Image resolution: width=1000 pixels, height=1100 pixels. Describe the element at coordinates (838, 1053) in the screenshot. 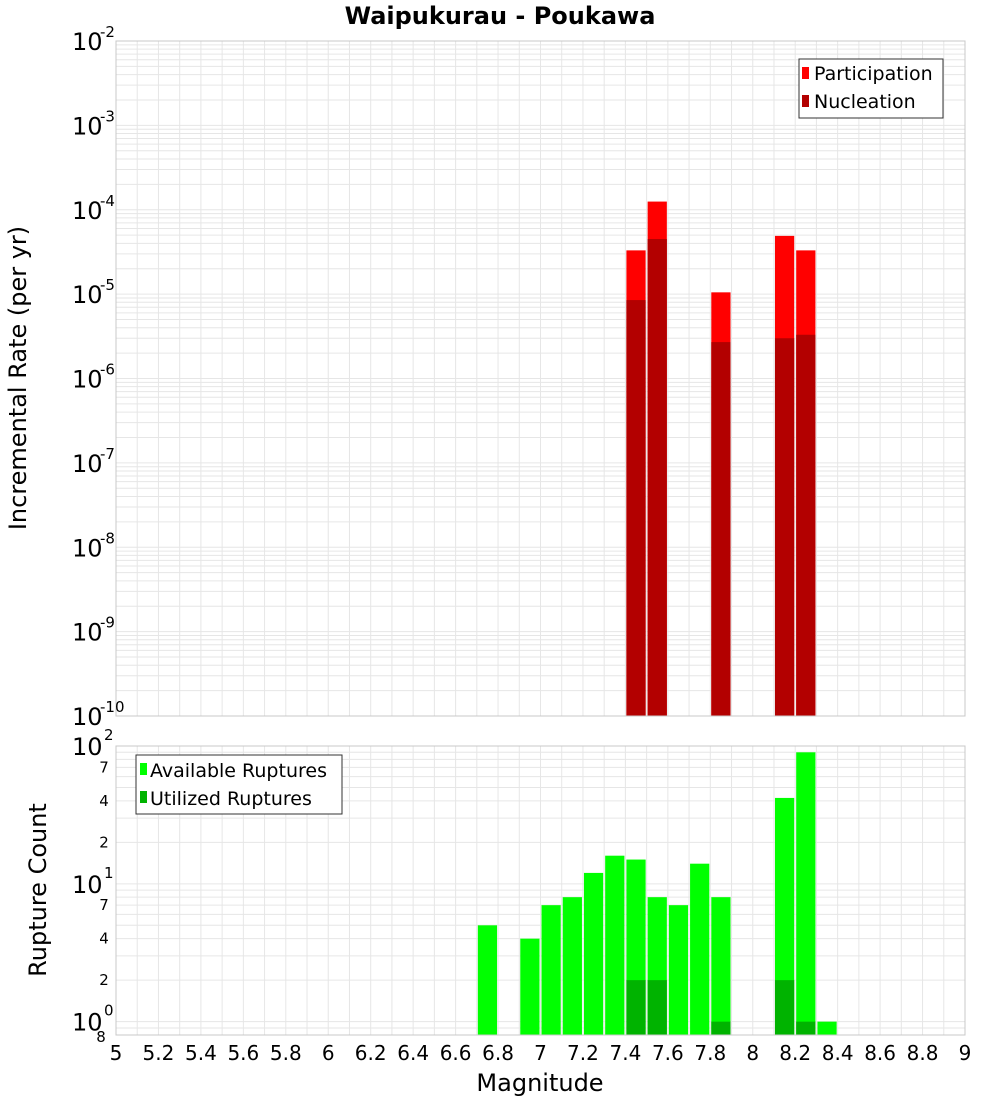

I see `x-tick-label: 8.4` at that location.